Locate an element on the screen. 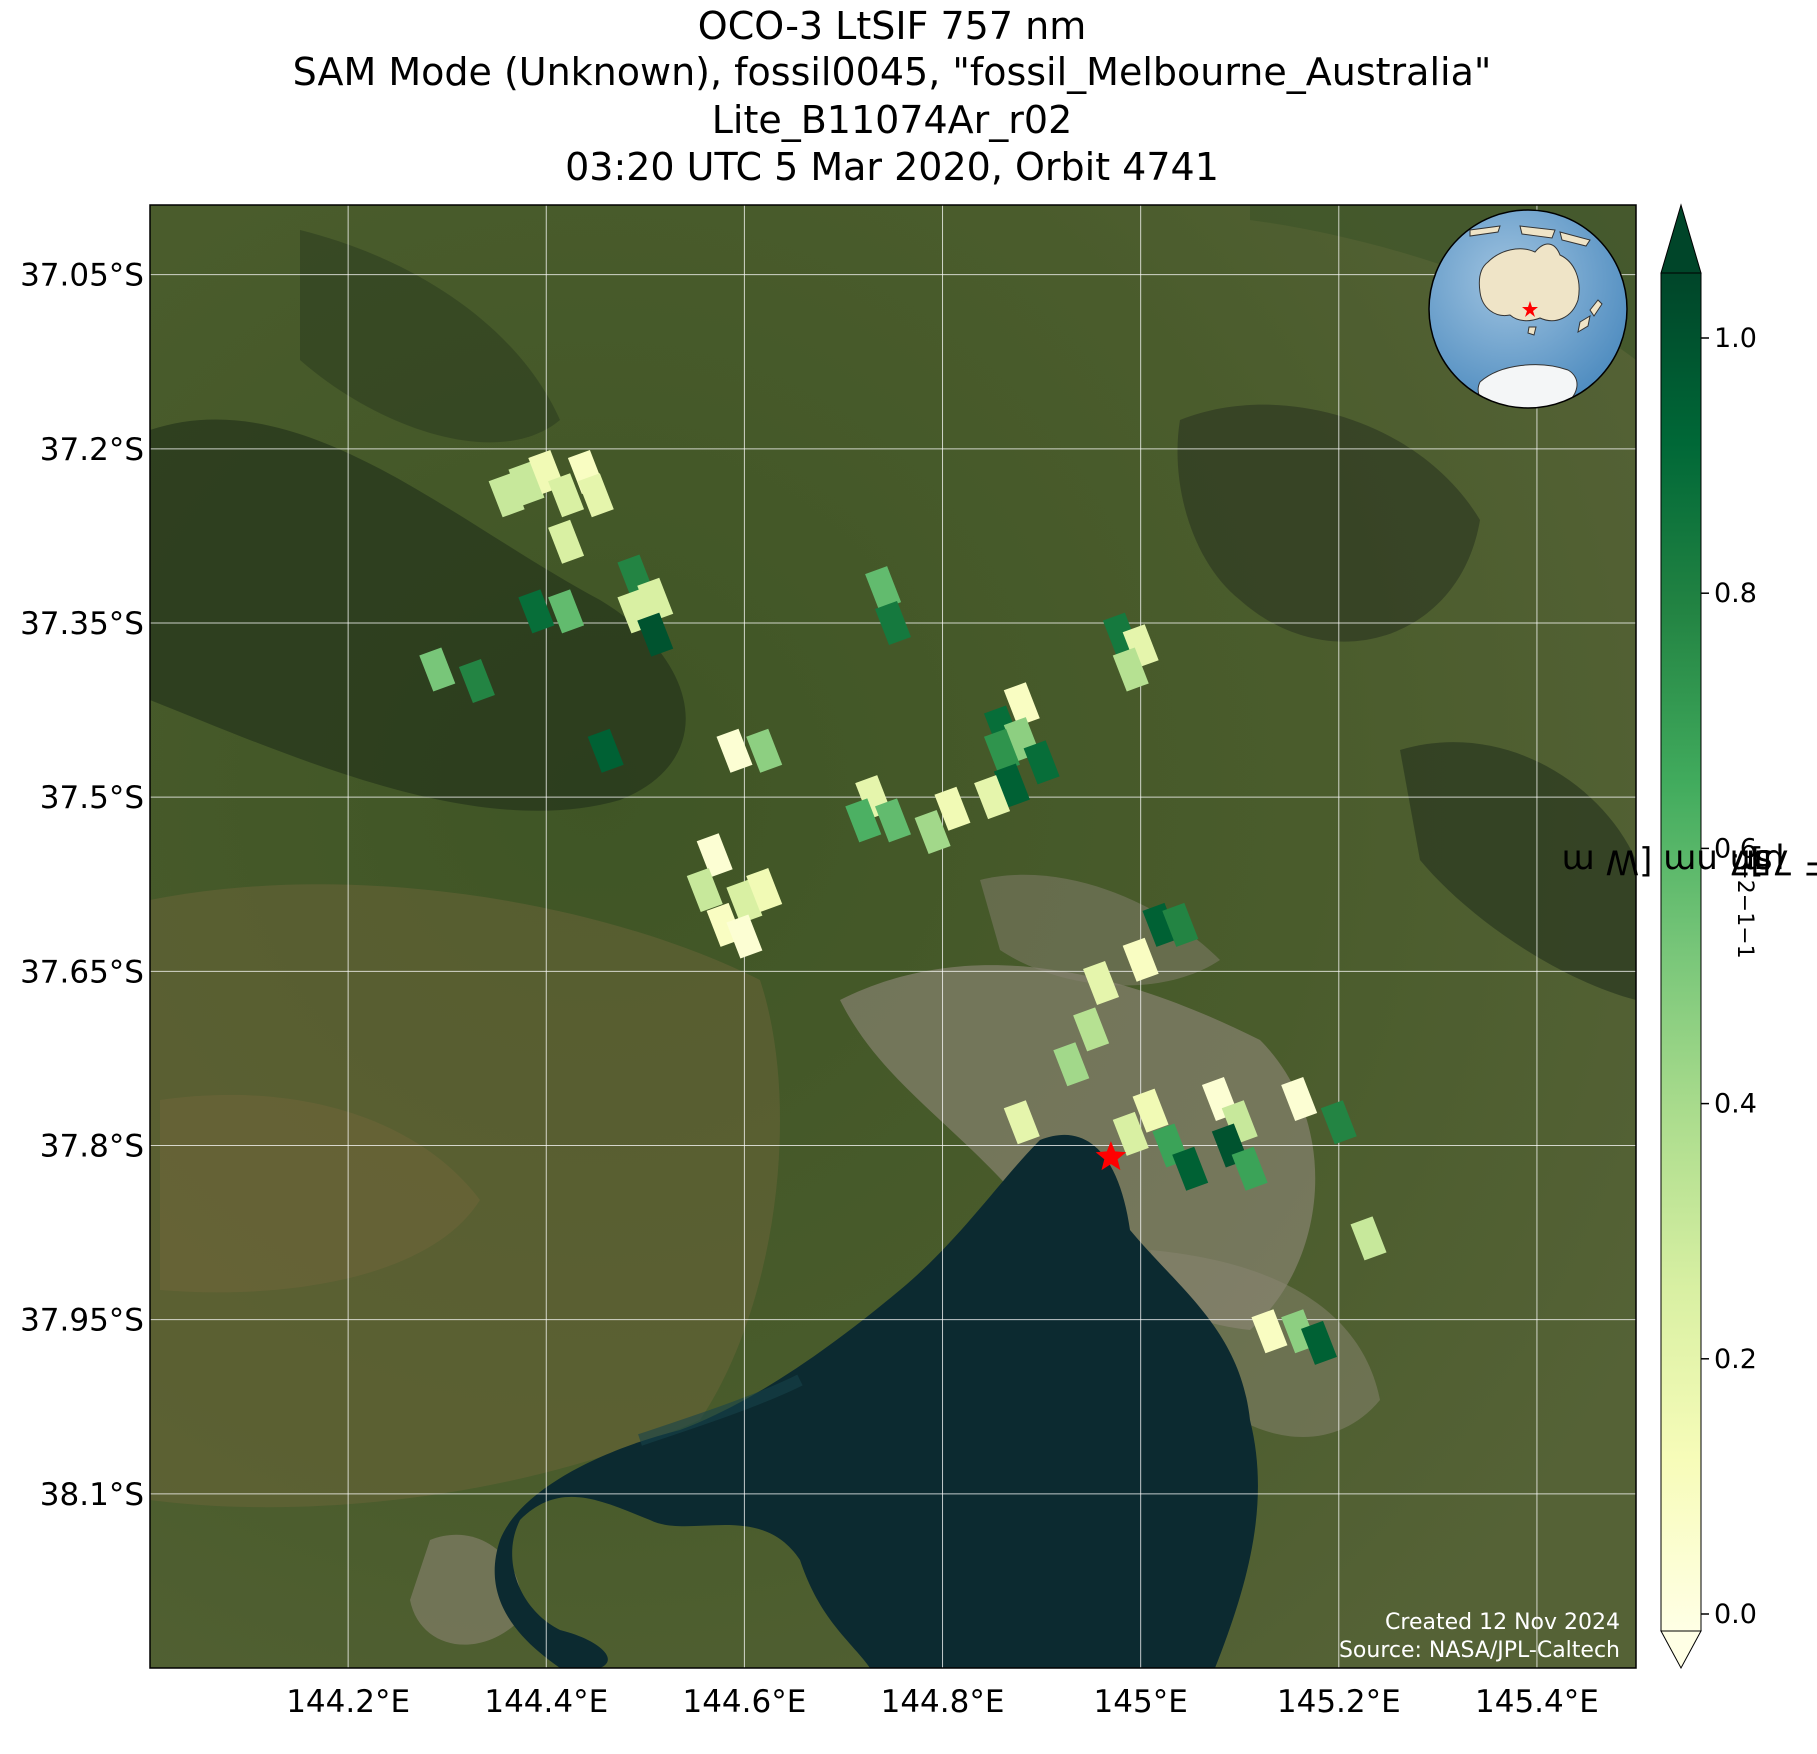 This screenshot has height=1754, width=1817. colorbar-bar is located at coordinates (1681, 952).